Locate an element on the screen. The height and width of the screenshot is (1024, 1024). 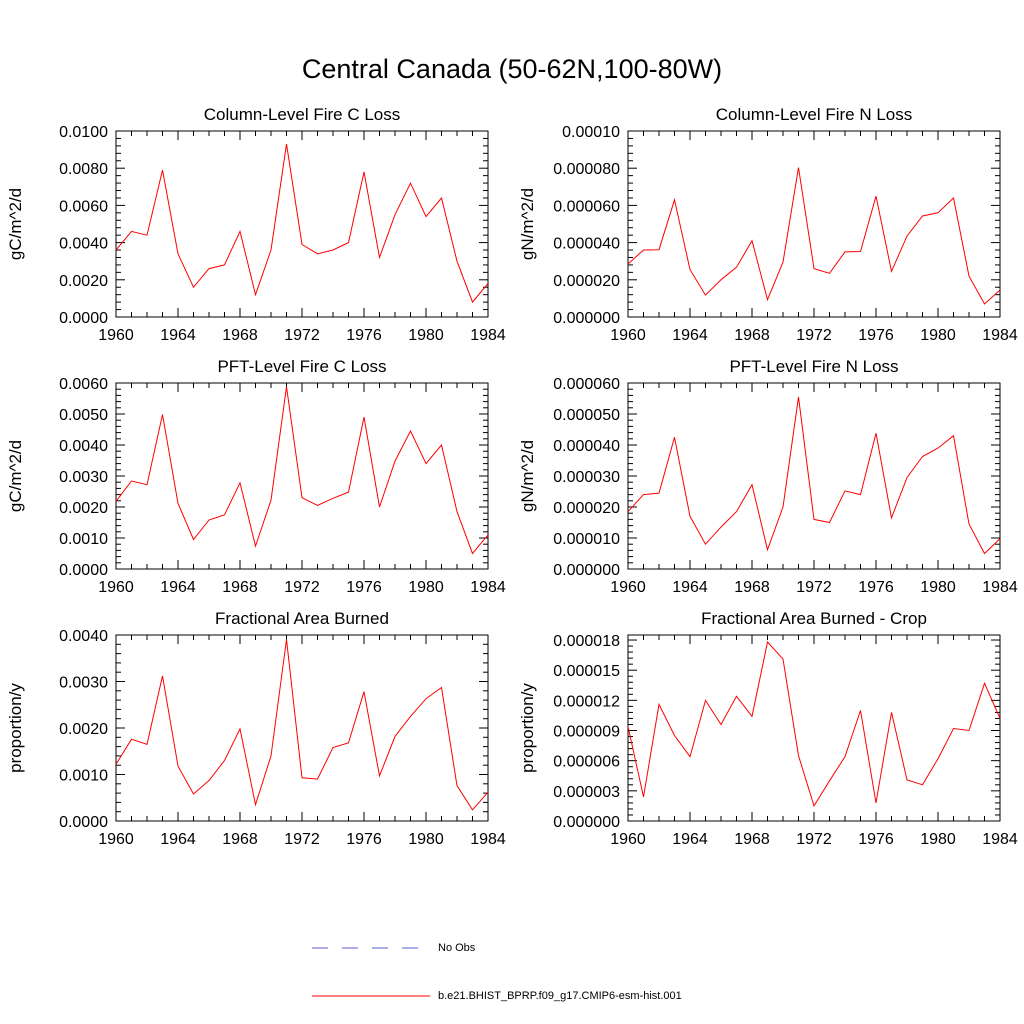
y-tick-label: 0.000018 is located at coordinates (586, 641).